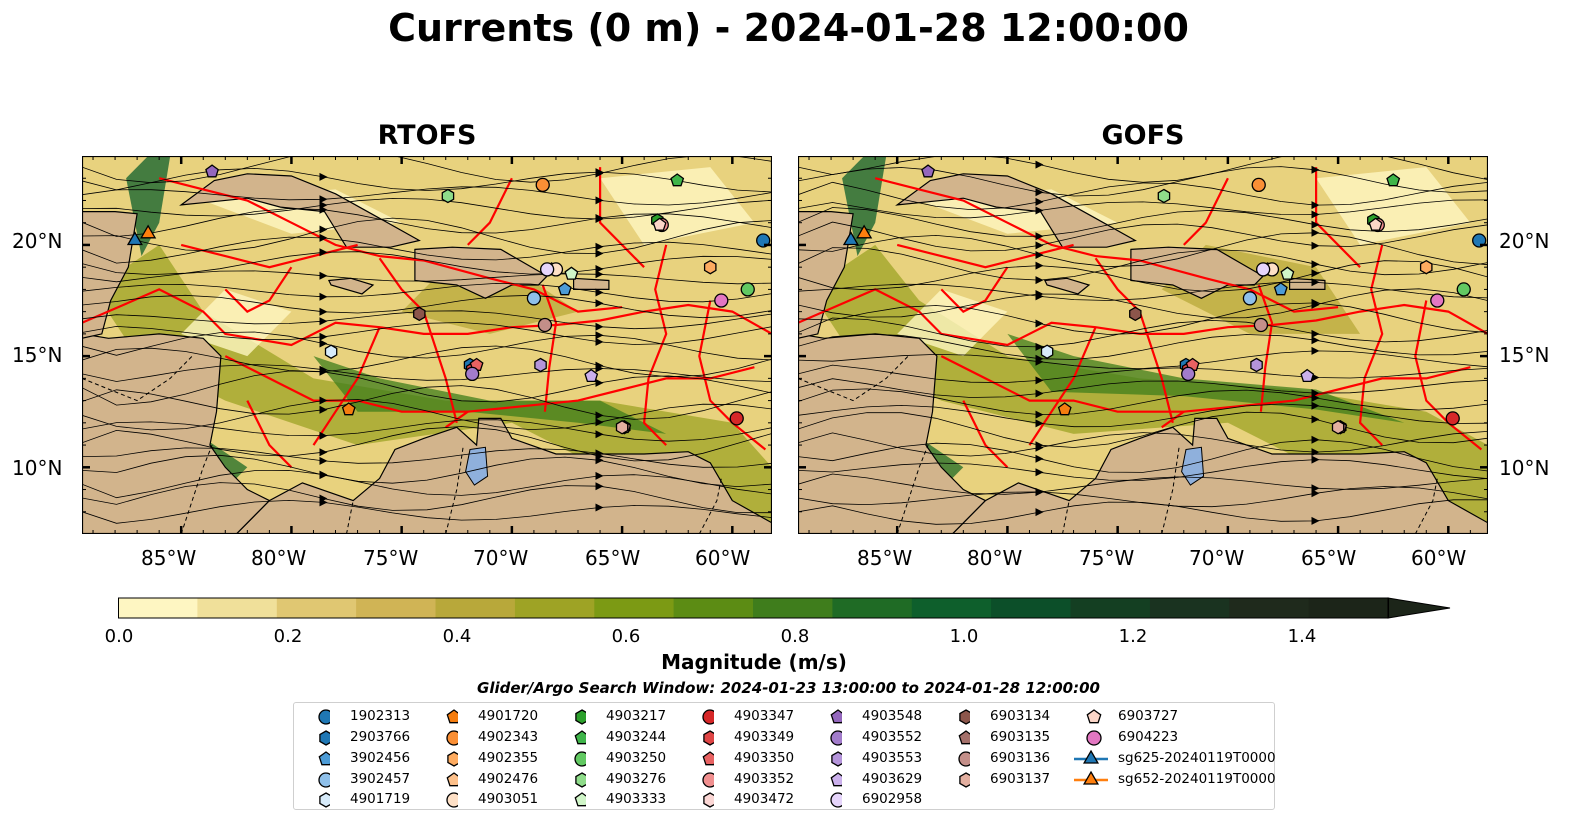  What do you see at coordinates (764, 737) in the screenshot?
I see `legend-label: 4903349` at bounding box center [764, 737].